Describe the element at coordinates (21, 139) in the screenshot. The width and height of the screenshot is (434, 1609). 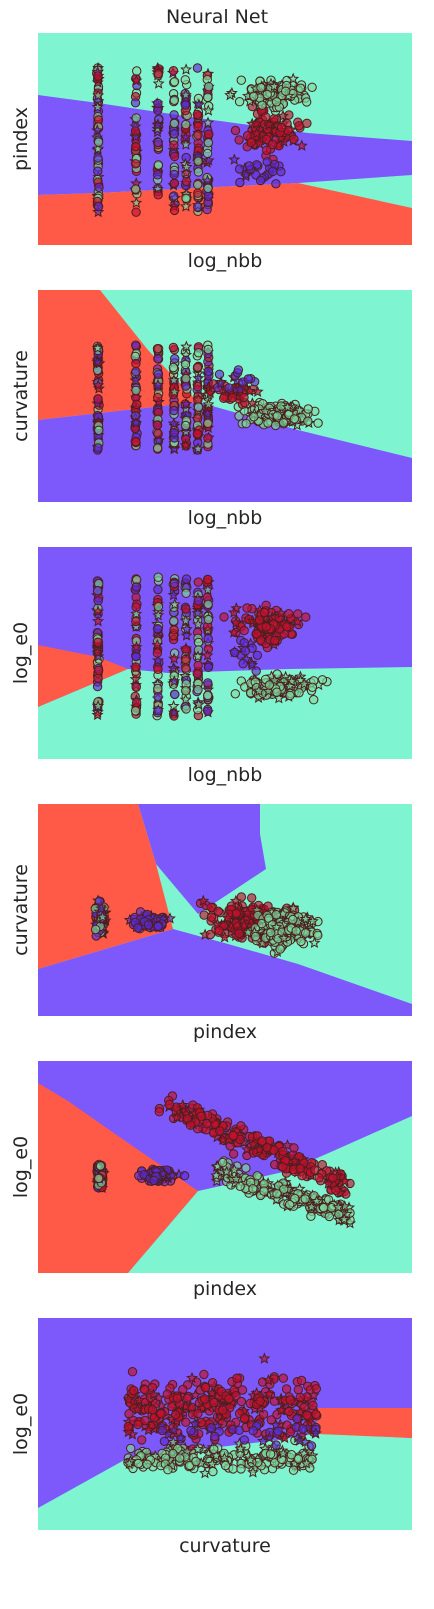
I see `y-axis-label-1: pindex` at that location.